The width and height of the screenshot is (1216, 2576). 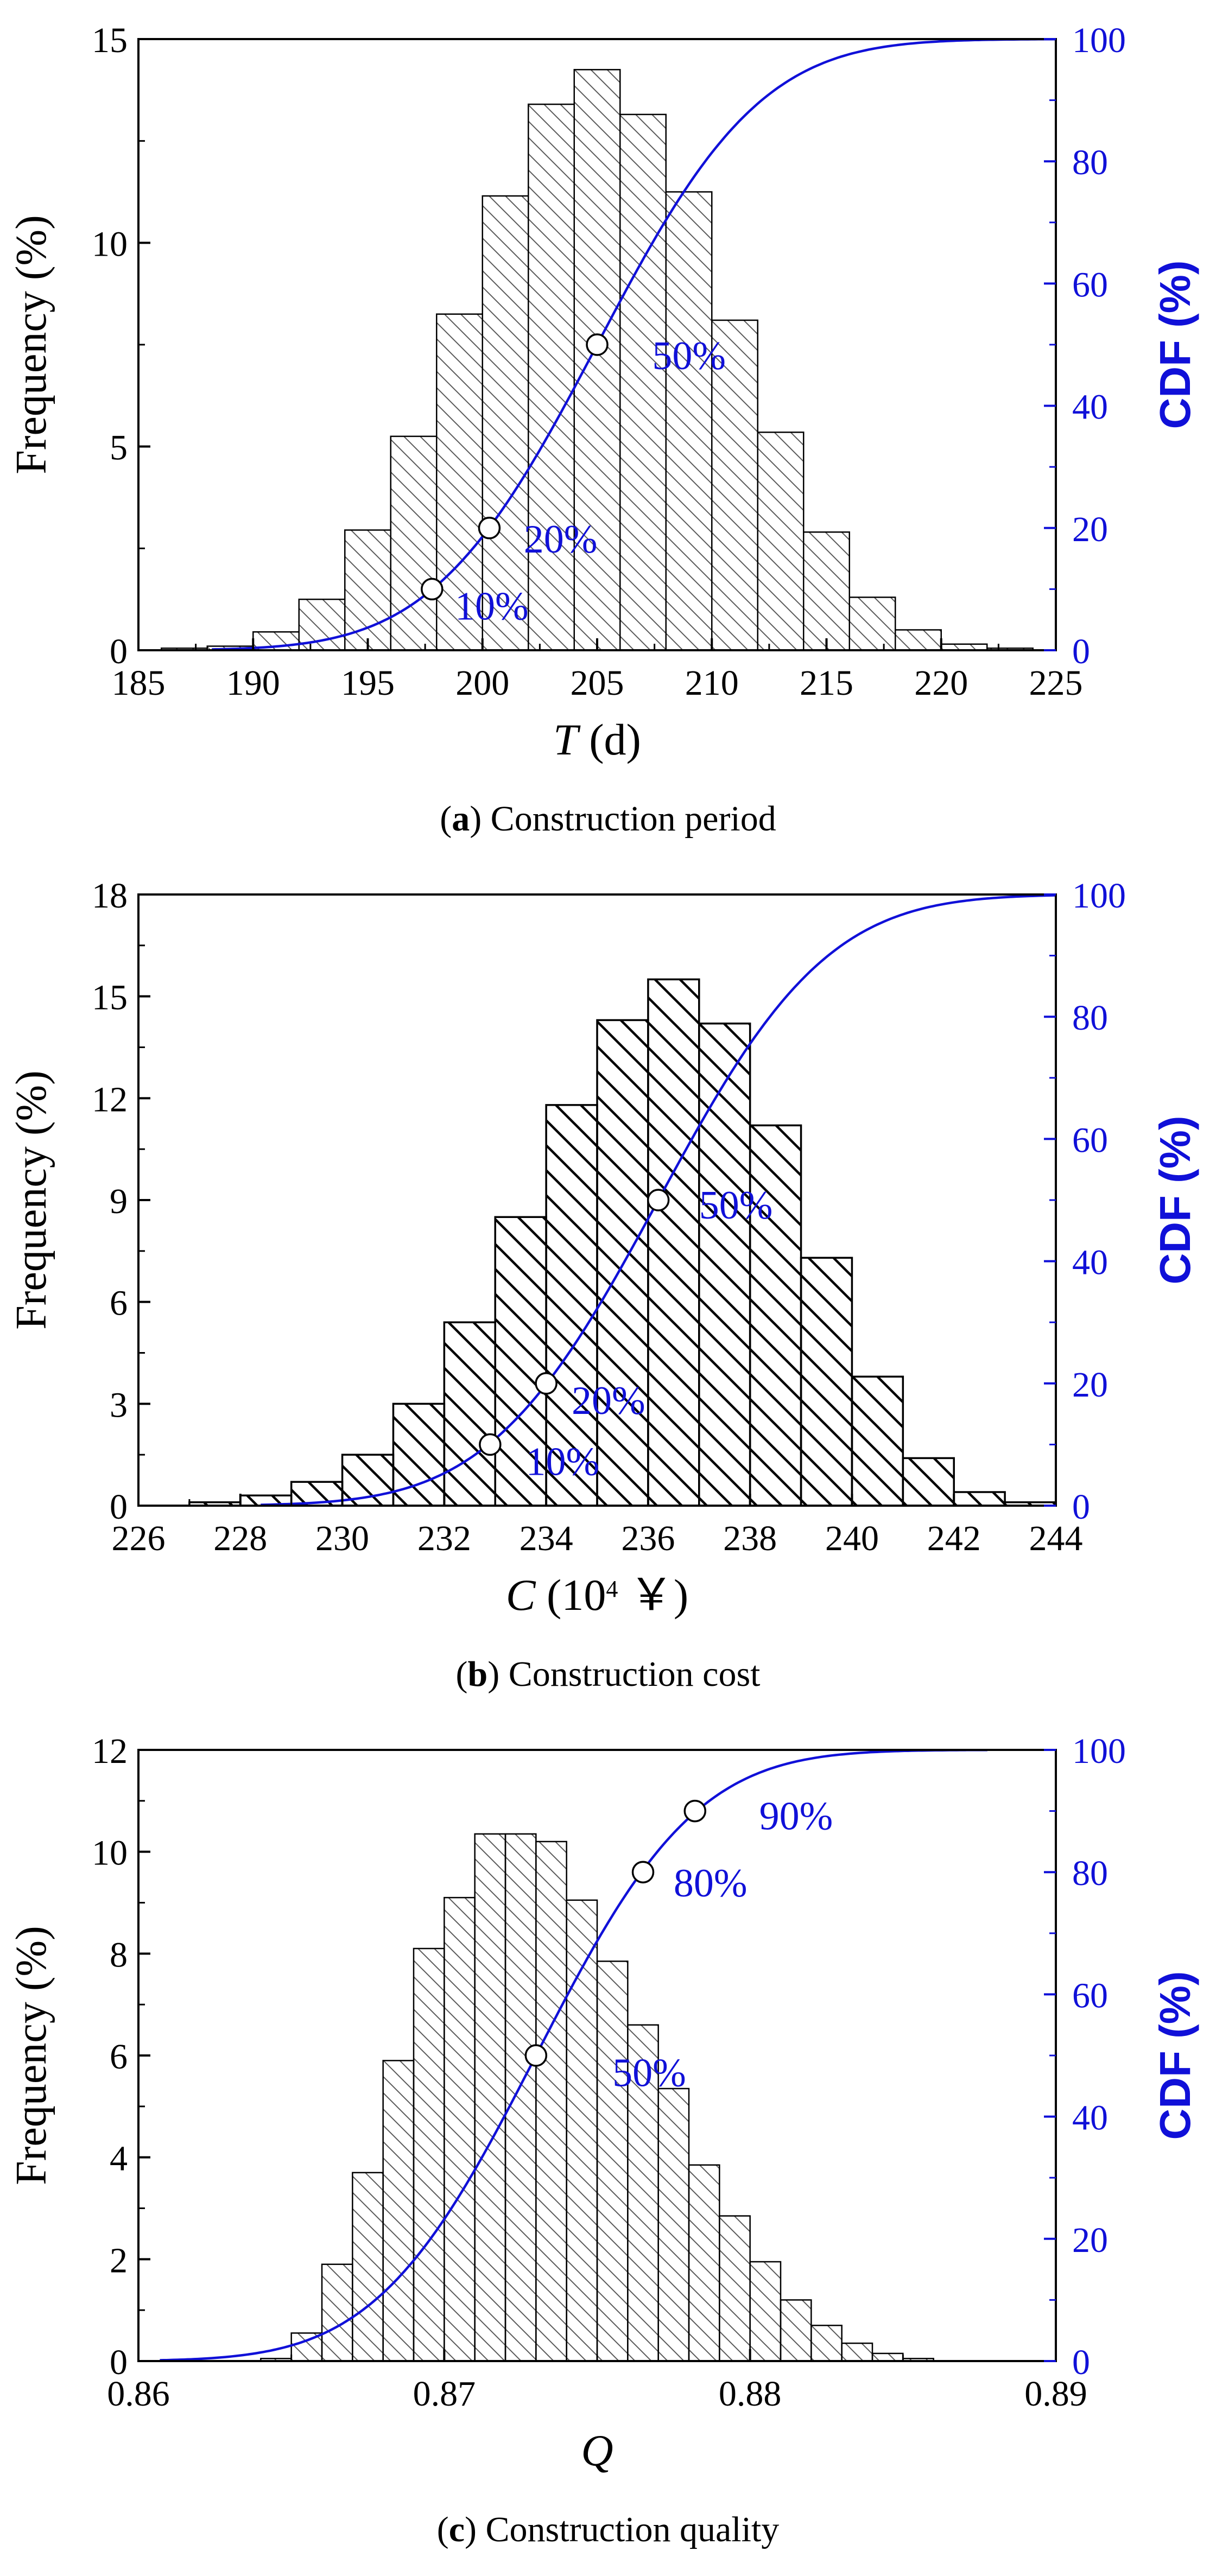 What do you see at coordinates (633, 819) in the screenshot?
I see `caption-text: Construction period` at bounding box center [633, 819].